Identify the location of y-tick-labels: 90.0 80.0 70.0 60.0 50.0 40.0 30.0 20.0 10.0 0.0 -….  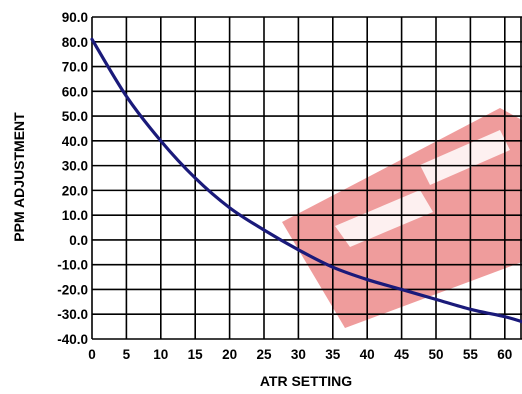
(72, 178).